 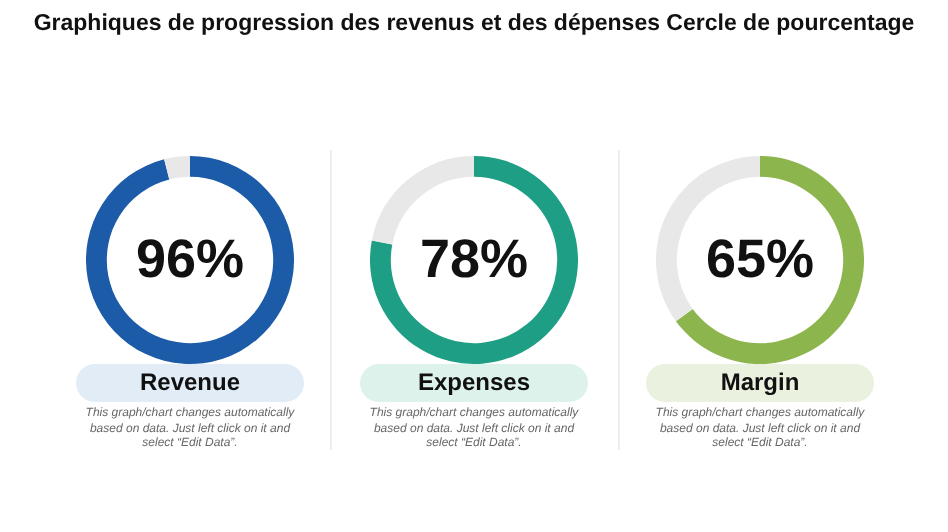 I want to click on data-label: 96%, so click(x=190, y=258).